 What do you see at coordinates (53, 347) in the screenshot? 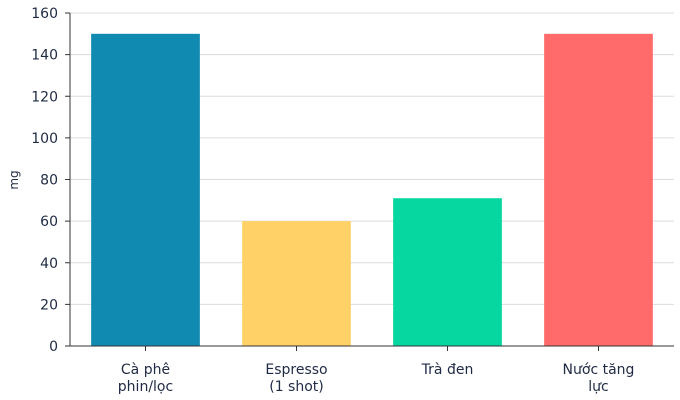
I see `y-tick-label: 0` at bounding box center [53, 347].